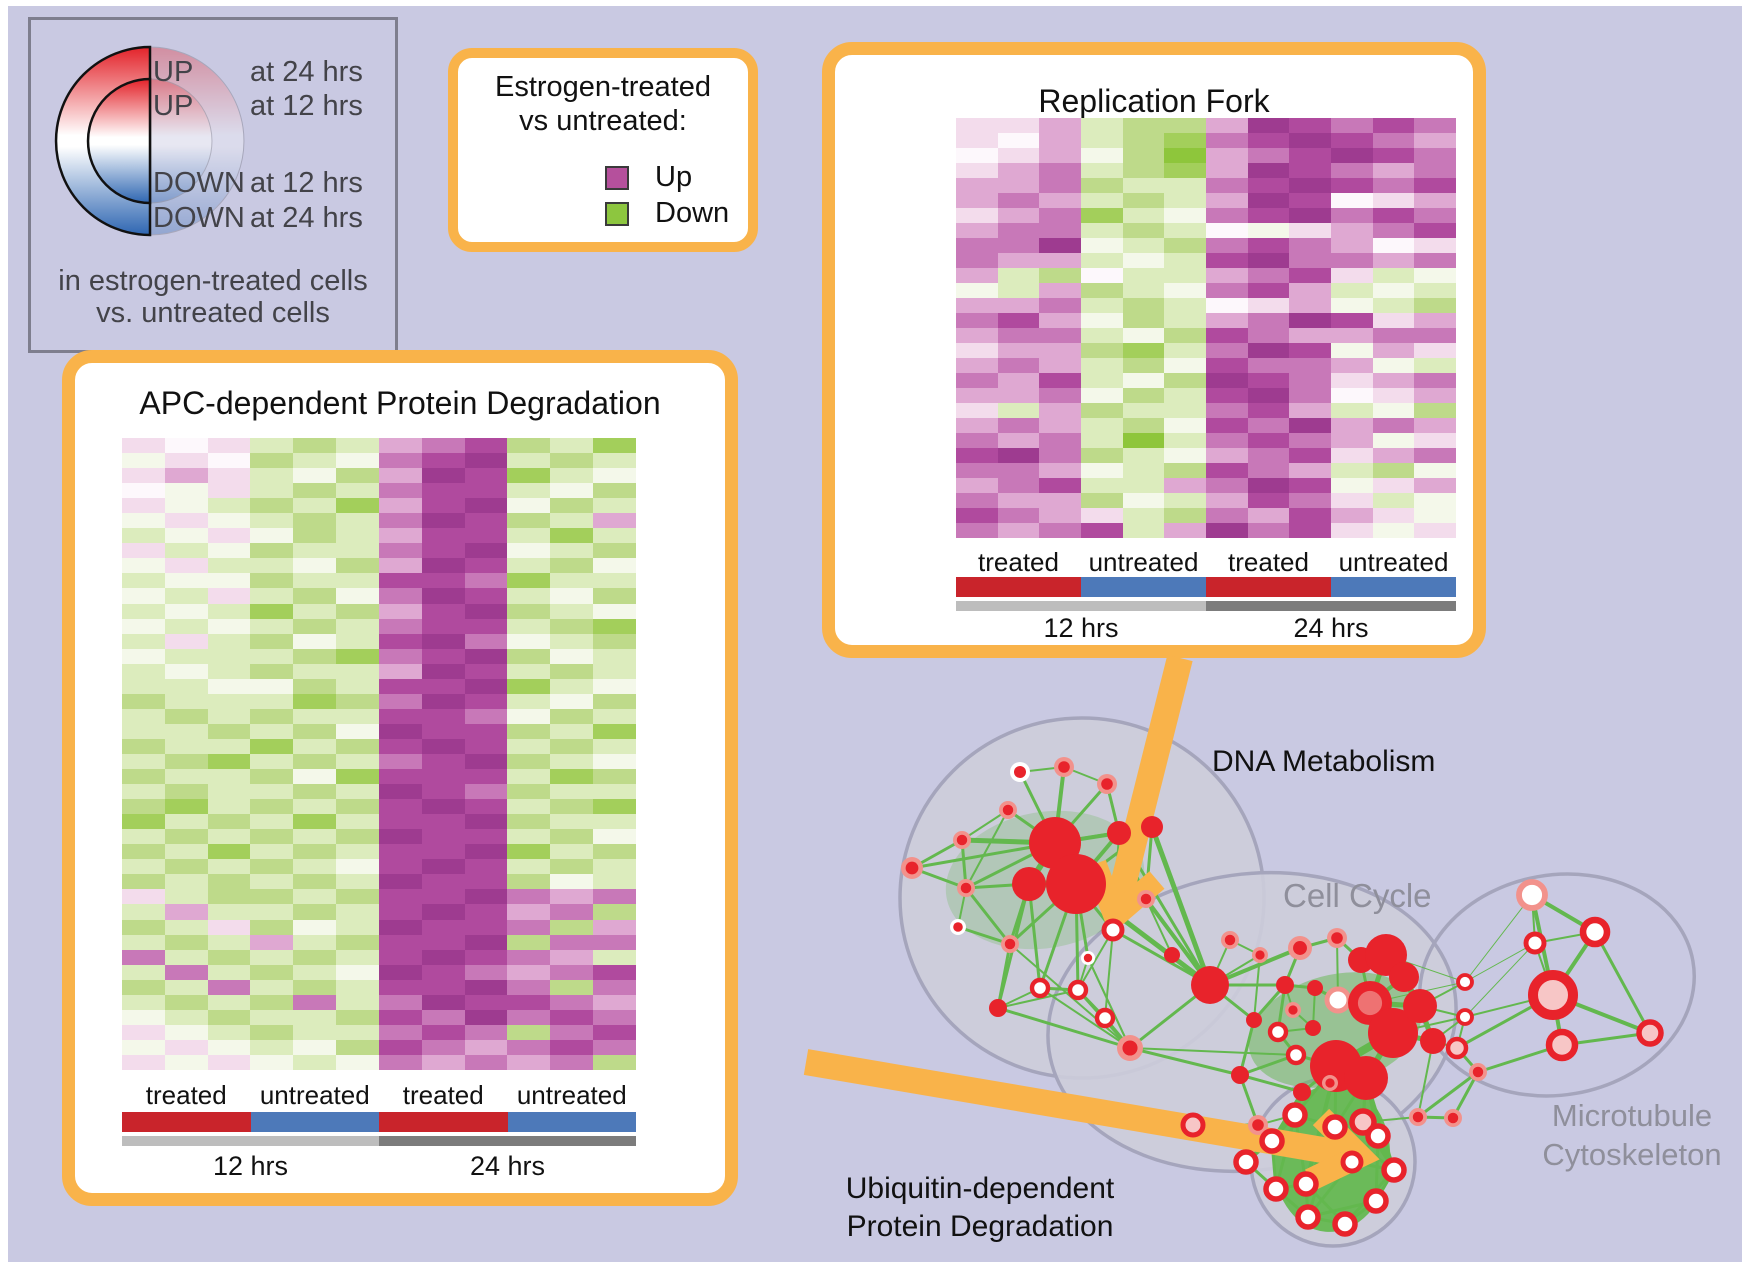 The height and width of the screenshot is (1279, 1750). Describe the element at coordinates (379, 1095) in the screenshot. I see `apc-group-labels: treated untreated treated untreated` at that location.